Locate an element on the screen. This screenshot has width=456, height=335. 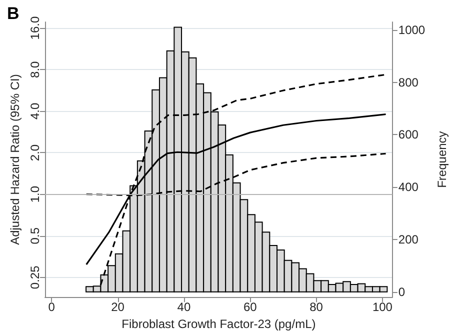
x-tick-label: 60 is located at coordinates (250, 307).